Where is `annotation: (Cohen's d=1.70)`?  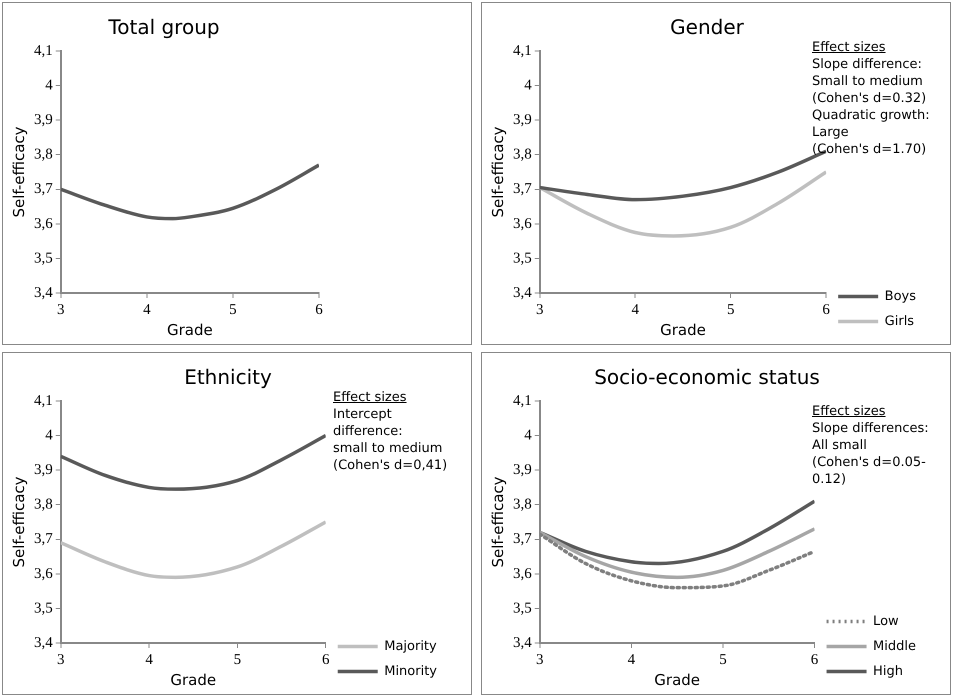 annotation: (Cohen's d=1.70) is located at coordinates (870, 149).